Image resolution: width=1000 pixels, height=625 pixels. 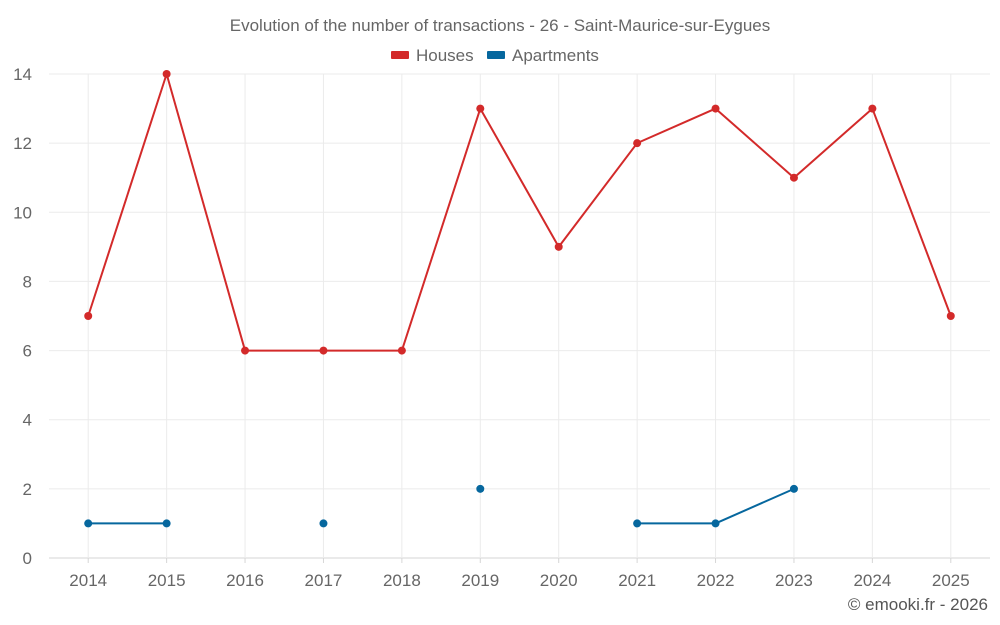 I want to click on legend-swatch-apartments, so click(x=496, y=55).